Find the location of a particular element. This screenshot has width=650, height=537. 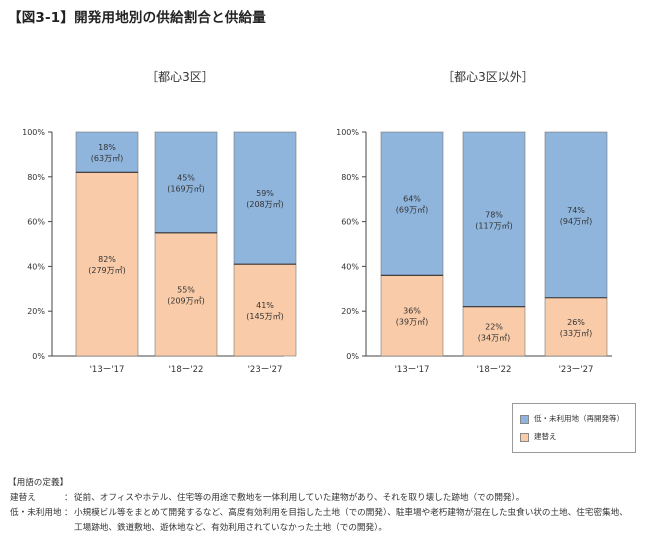

data-label-vacant: 78% is located at coordinates (494, 214).